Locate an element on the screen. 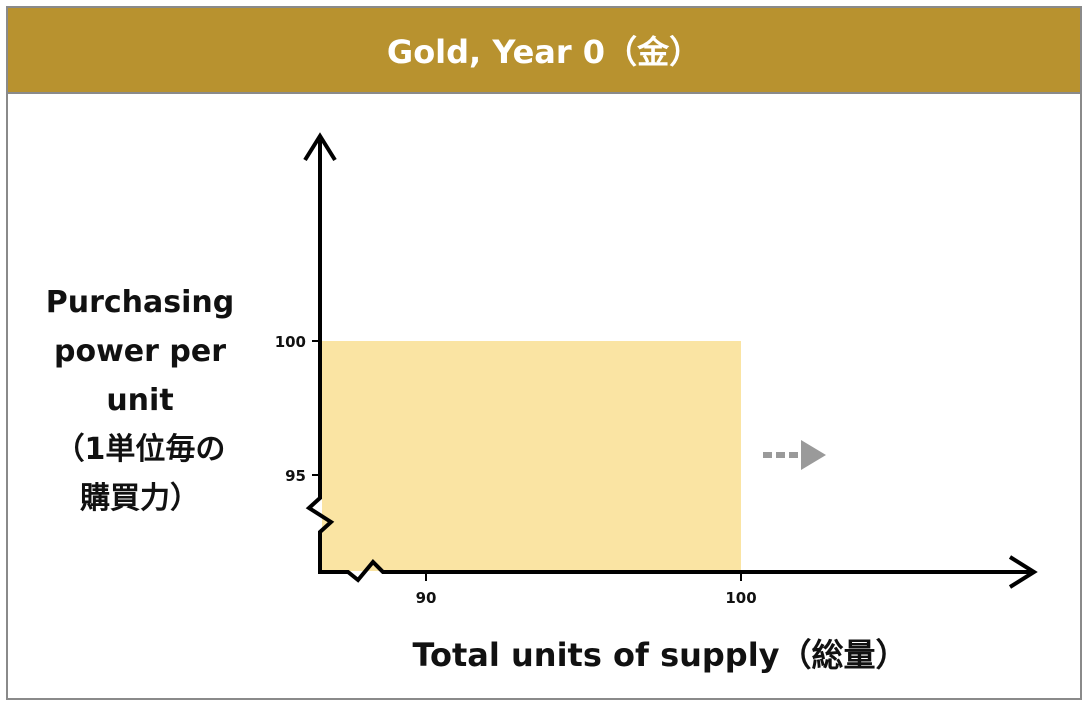  y-axis-label-line: （1単位毎の is located at coordinates (140, 449).